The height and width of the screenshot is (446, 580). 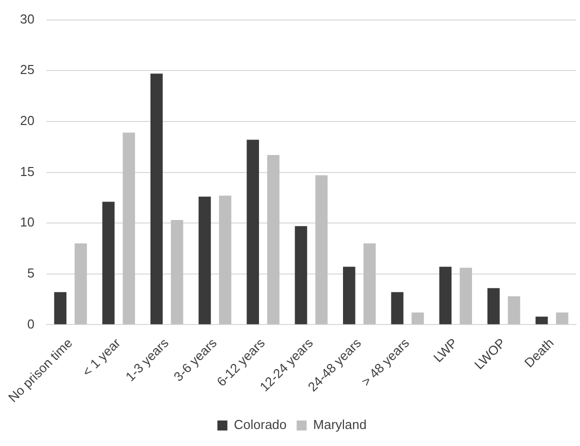 What do you see at coordinates (27, 70) in the screenshot?
I see `y-tick-label: 25` at bounding box center [27, 70].